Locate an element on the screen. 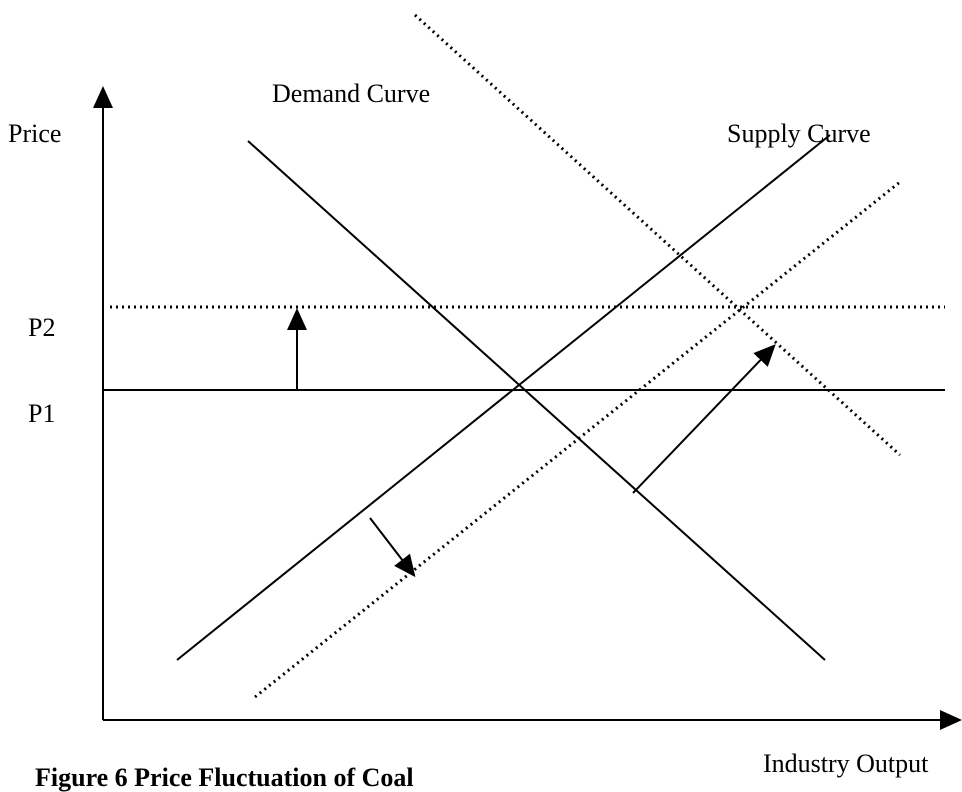 The height and width of the screenshot is (792, 962). y-axis-label: Price is located at coordinates (34, 133).